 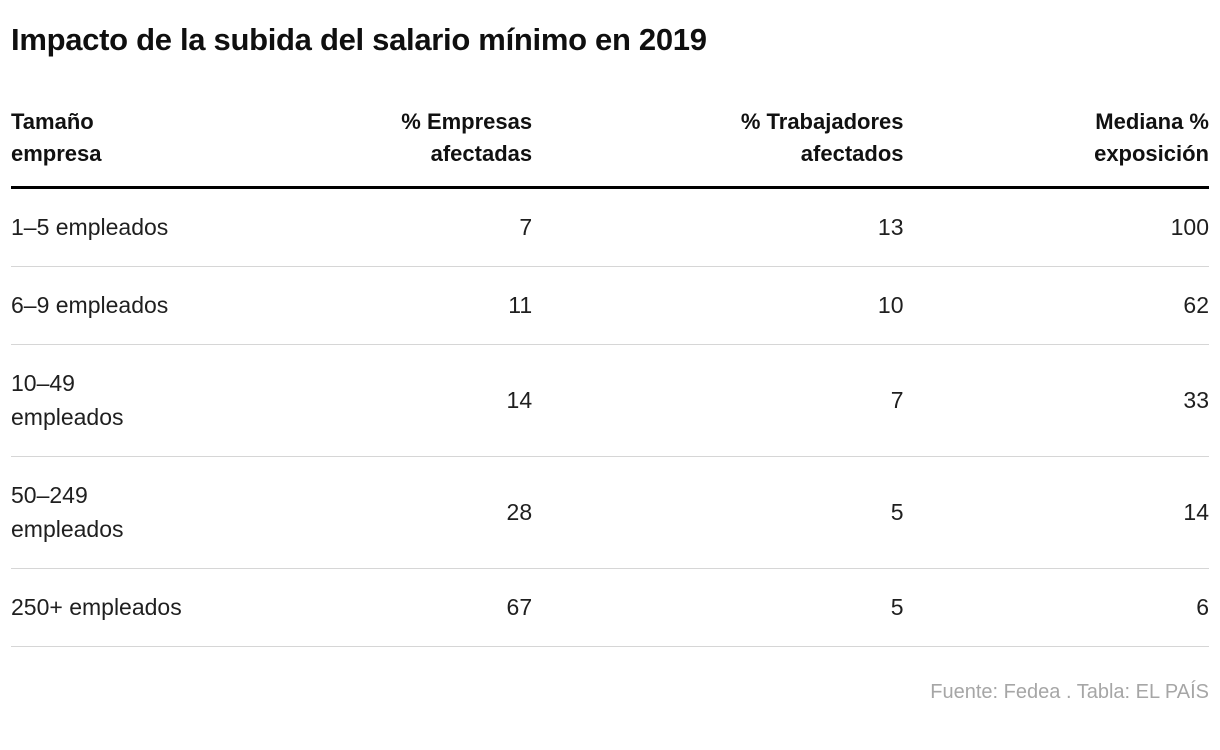 What do you see at coordinates (161, 227) in the screenshot?
I see `row-label: 1–5 empleados` at bounding box center [161, 227].